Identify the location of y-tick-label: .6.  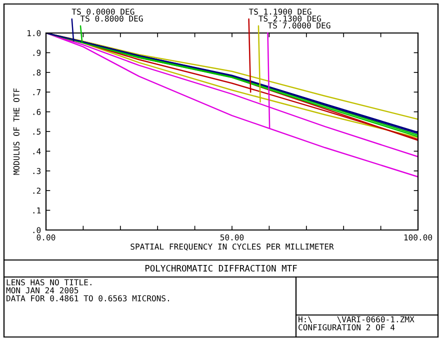
(37, 111).